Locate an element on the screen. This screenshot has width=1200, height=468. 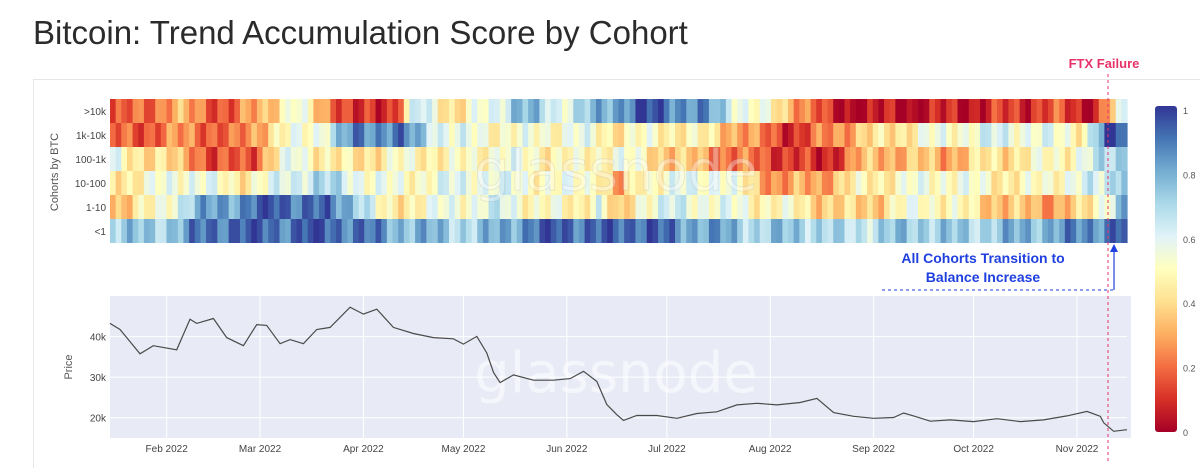
price-ytick-label: 20k is located at coordinates (98, 419).